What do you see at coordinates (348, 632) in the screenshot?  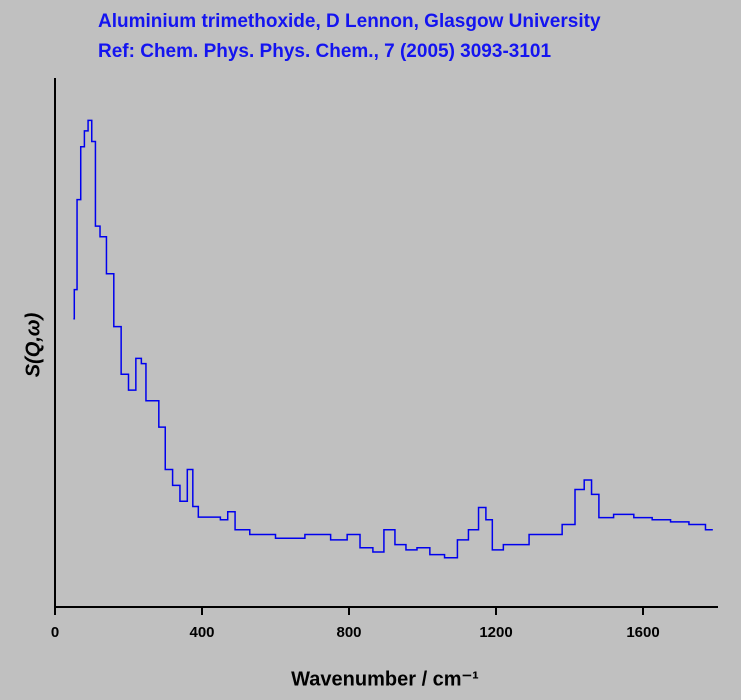 I see `x-tick-label: 800` at bounding box center [348, 632].